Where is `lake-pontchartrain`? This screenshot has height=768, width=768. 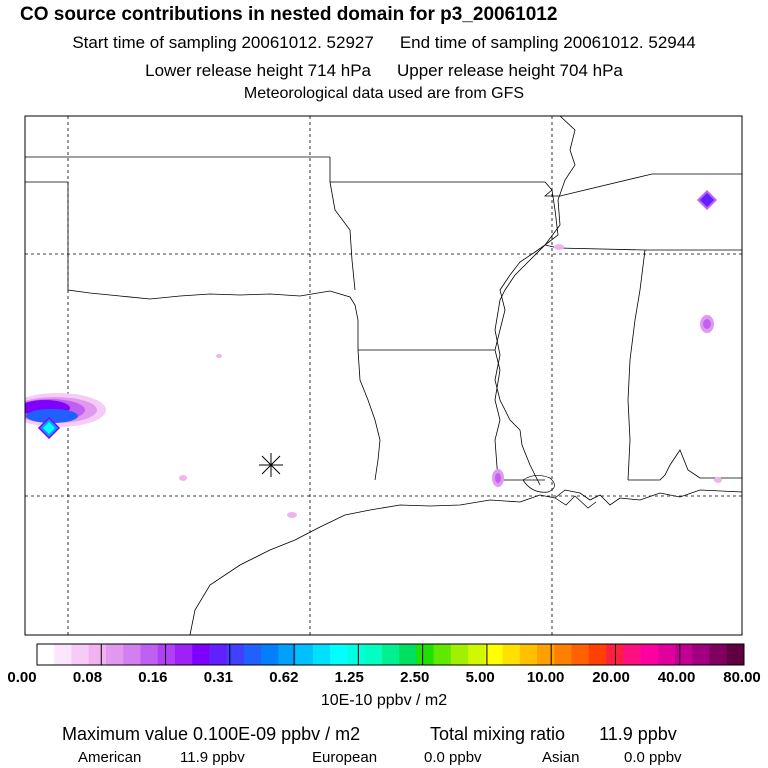
lake-pontchartrain is located at coordinates (538, 484).